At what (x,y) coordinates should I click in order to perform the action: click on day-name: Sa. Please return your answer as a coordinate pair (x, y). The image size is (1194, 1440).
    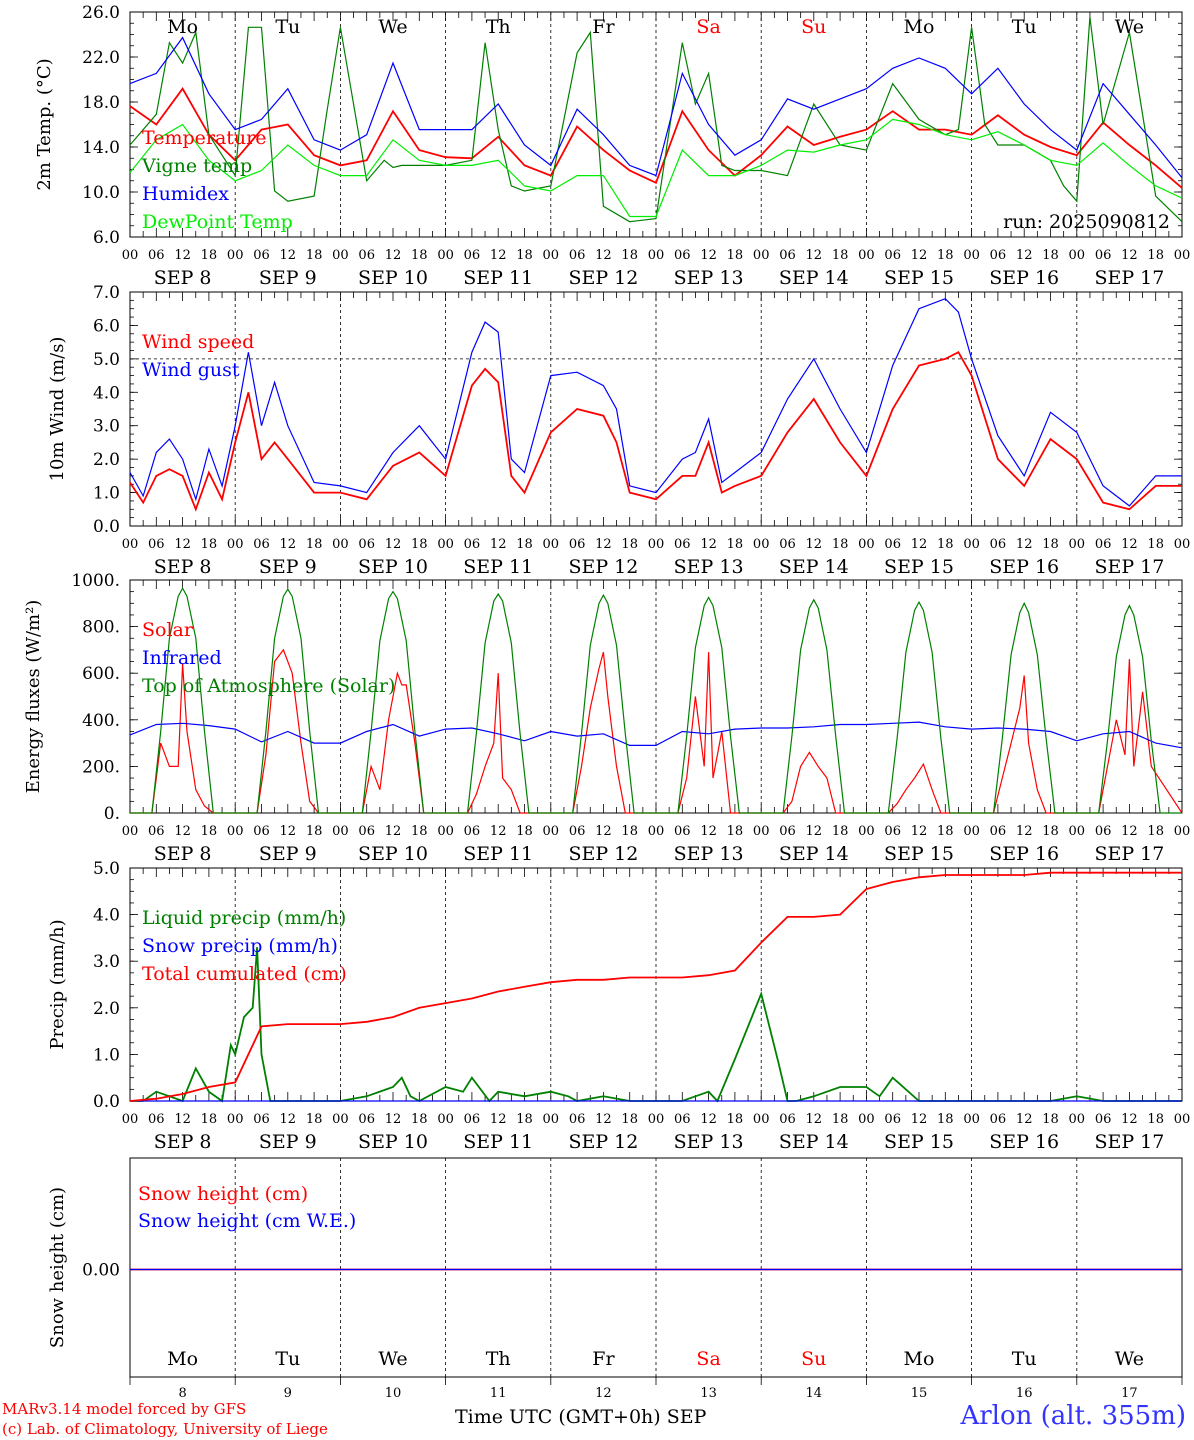
    Looking at the image, I should click on (708, 27).